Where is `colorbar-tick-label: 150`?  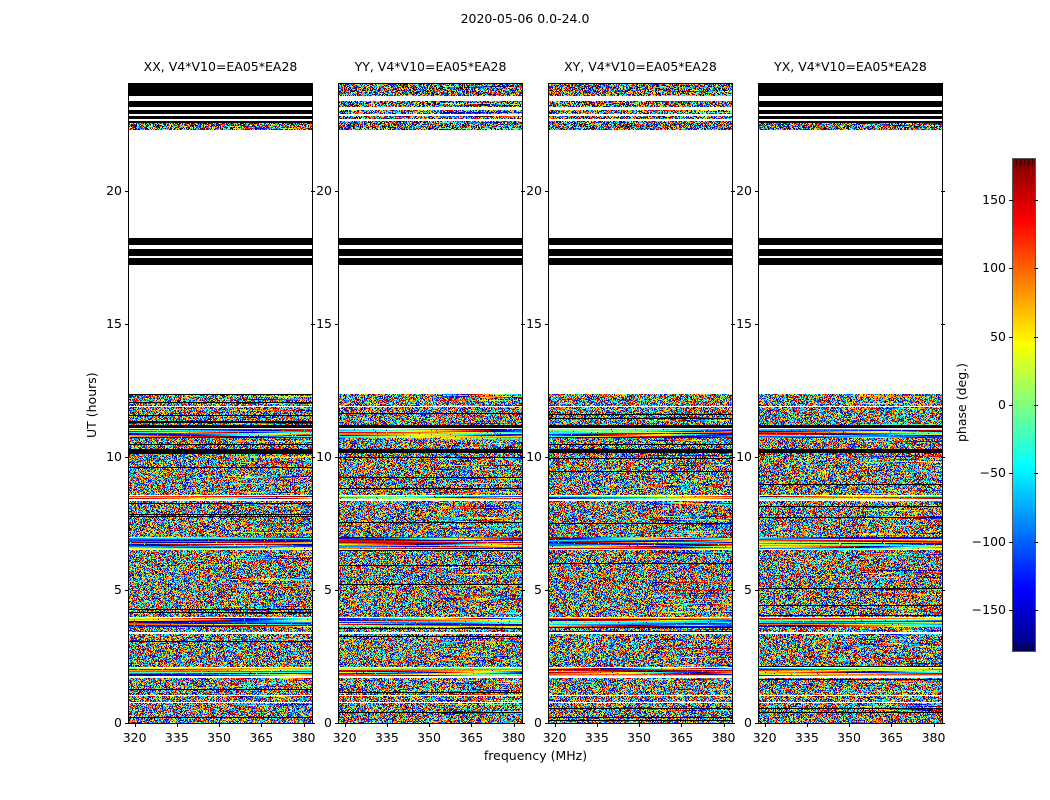
colorbar-tick-label: 150 is located at coordinates (994, 199).